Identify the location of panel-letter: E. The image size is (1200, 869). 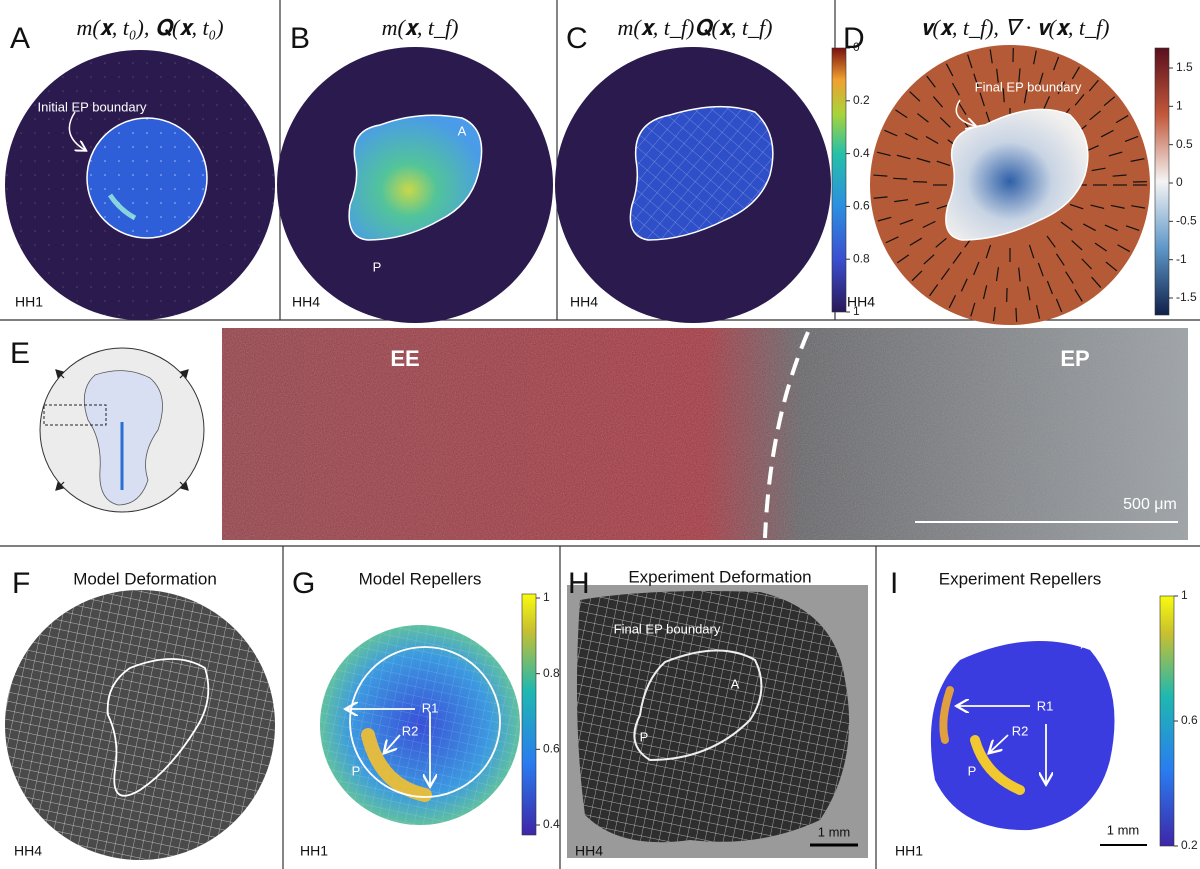
(20, 353).